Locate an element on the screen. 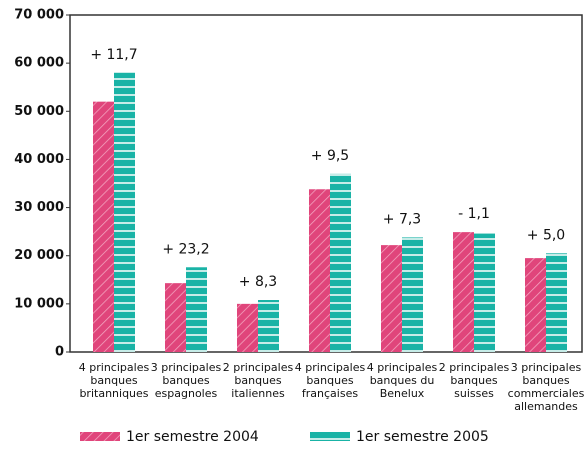  y-tick-label: 0 is located at coordinates (59, 352).